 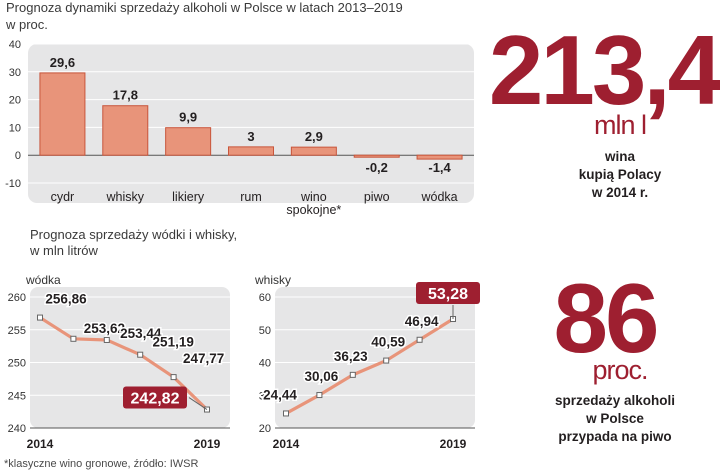 What do you see at coordinates (615, 436) in the screenshot?
I see `beer-text-line-3: przypada na piwo` at bounding box center [615, 436].